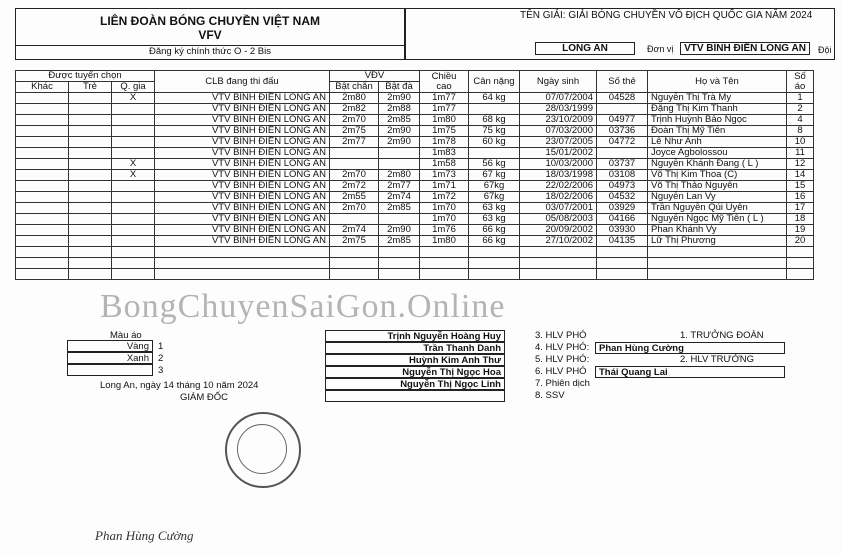 This screenshot has width=842, height=554. What do you see at coordinates (444, 142) in the screenshot?
I see `cell-height: 1m78` at bounding box center [444, 142].